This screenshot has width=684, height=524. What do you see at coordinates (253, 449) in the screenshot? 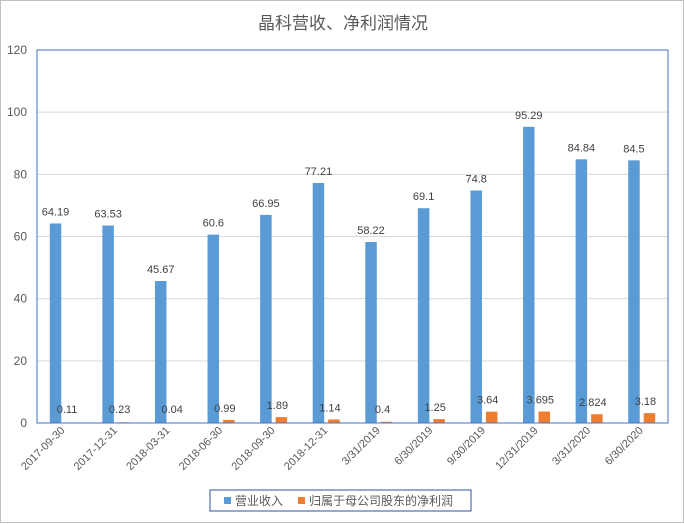
I see `x-tick-label: 2018-09-30` at bounding box center [253, 449].